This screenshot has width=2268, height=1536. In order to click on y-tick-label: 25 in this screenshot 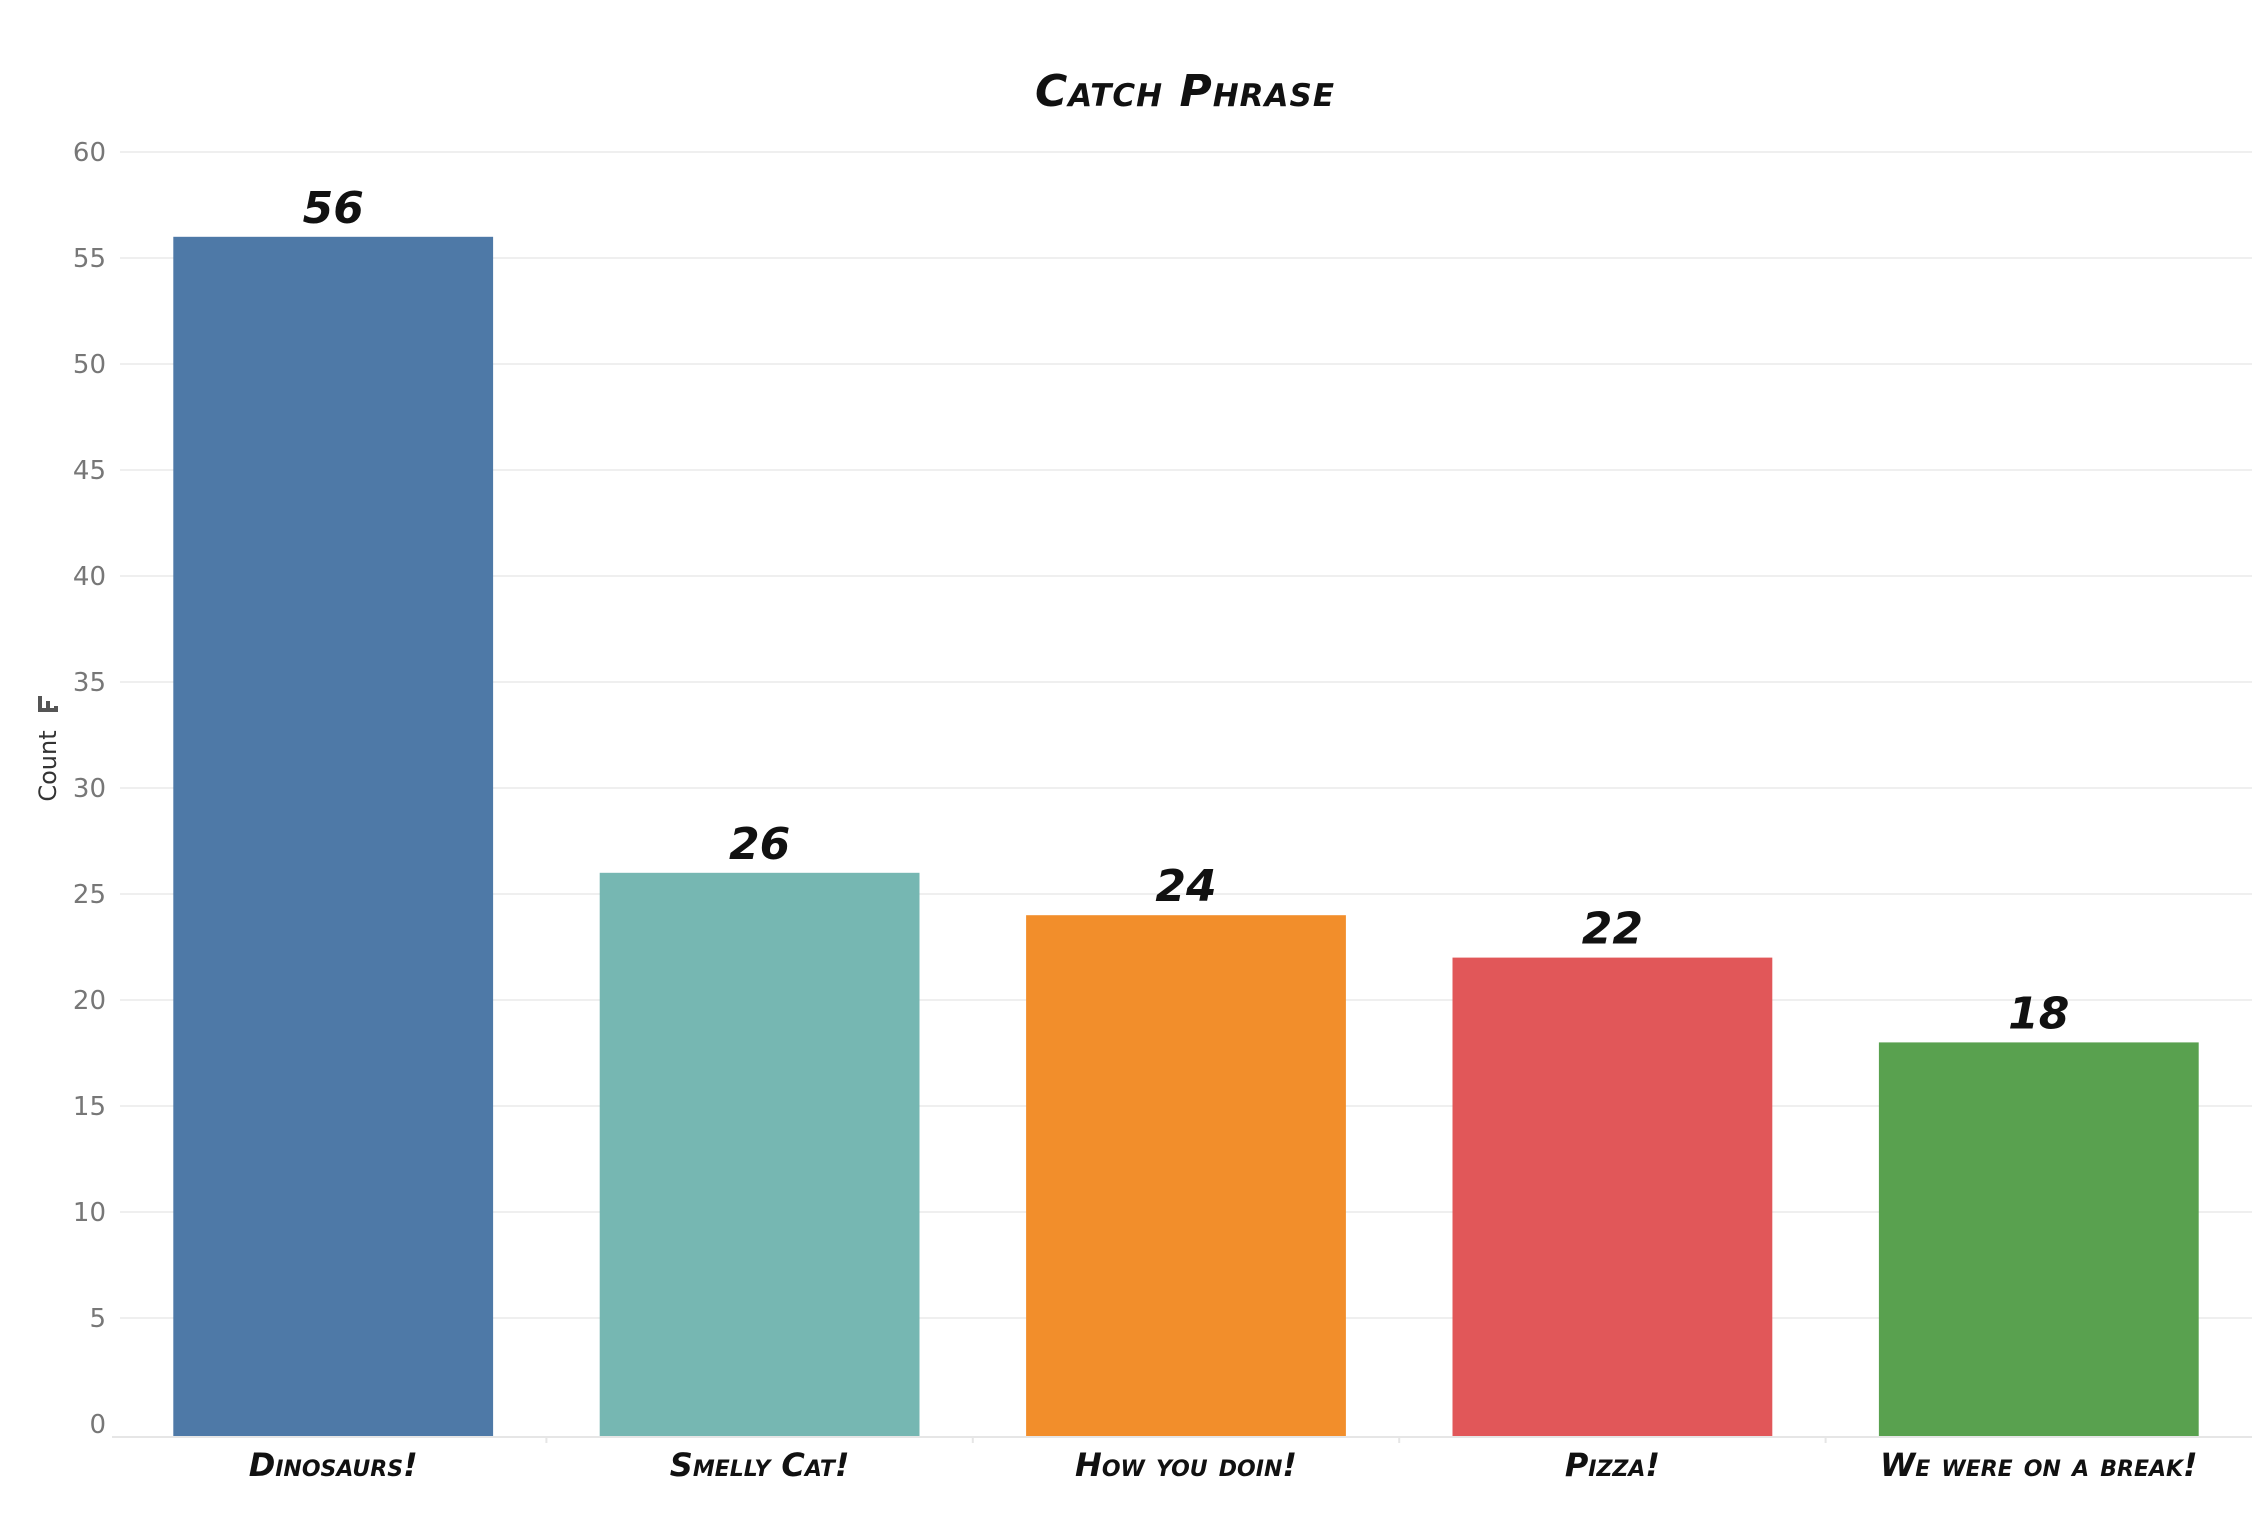, I will do `click(89, 895)`.